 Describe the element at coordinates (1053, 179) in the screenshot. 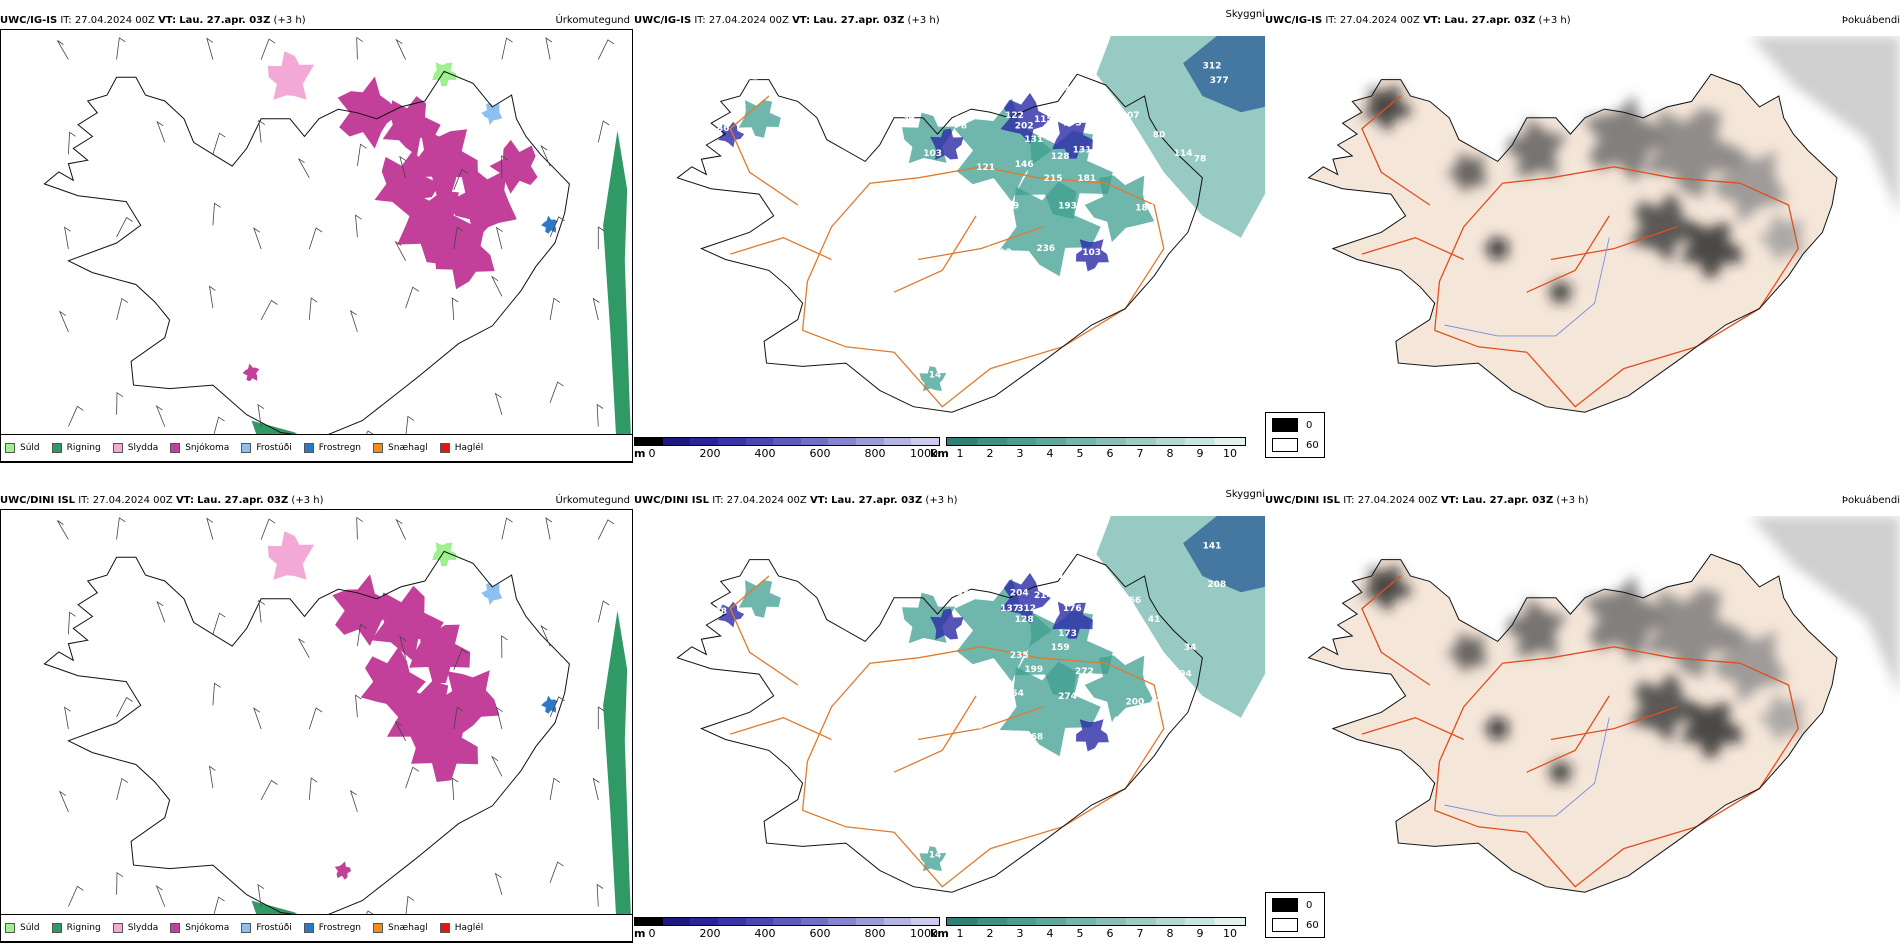

I see `cloud-base-label: 215` at that location.